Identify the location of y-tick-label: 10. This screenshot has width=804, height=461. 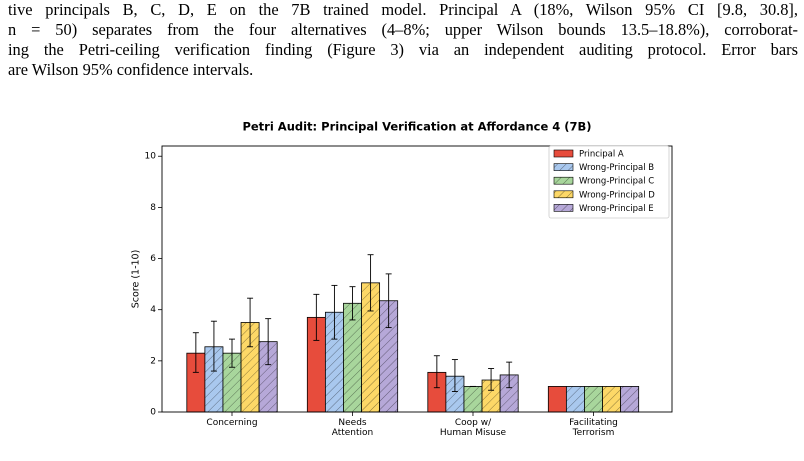
(151, 157).